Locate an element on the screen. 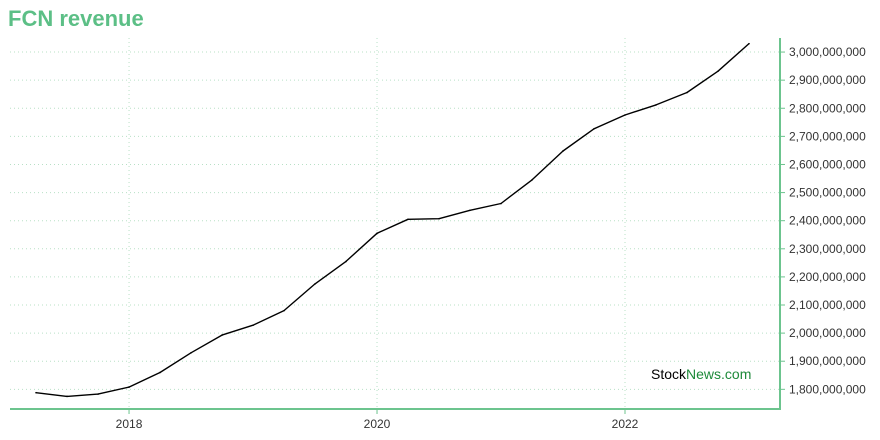  watermark-news: News.com is located at coordinates (719, 374).